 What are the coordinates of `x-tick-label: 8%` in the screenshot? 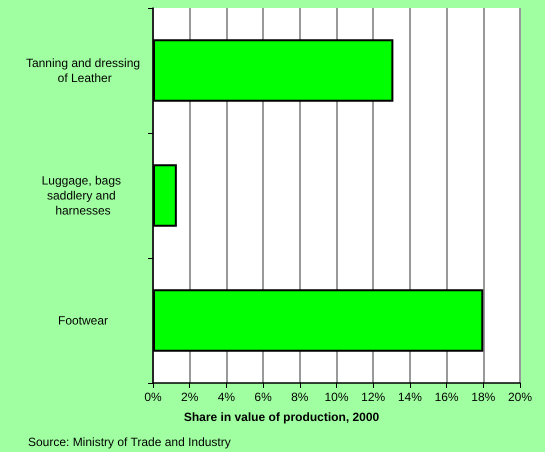 It's located at (300, 397).